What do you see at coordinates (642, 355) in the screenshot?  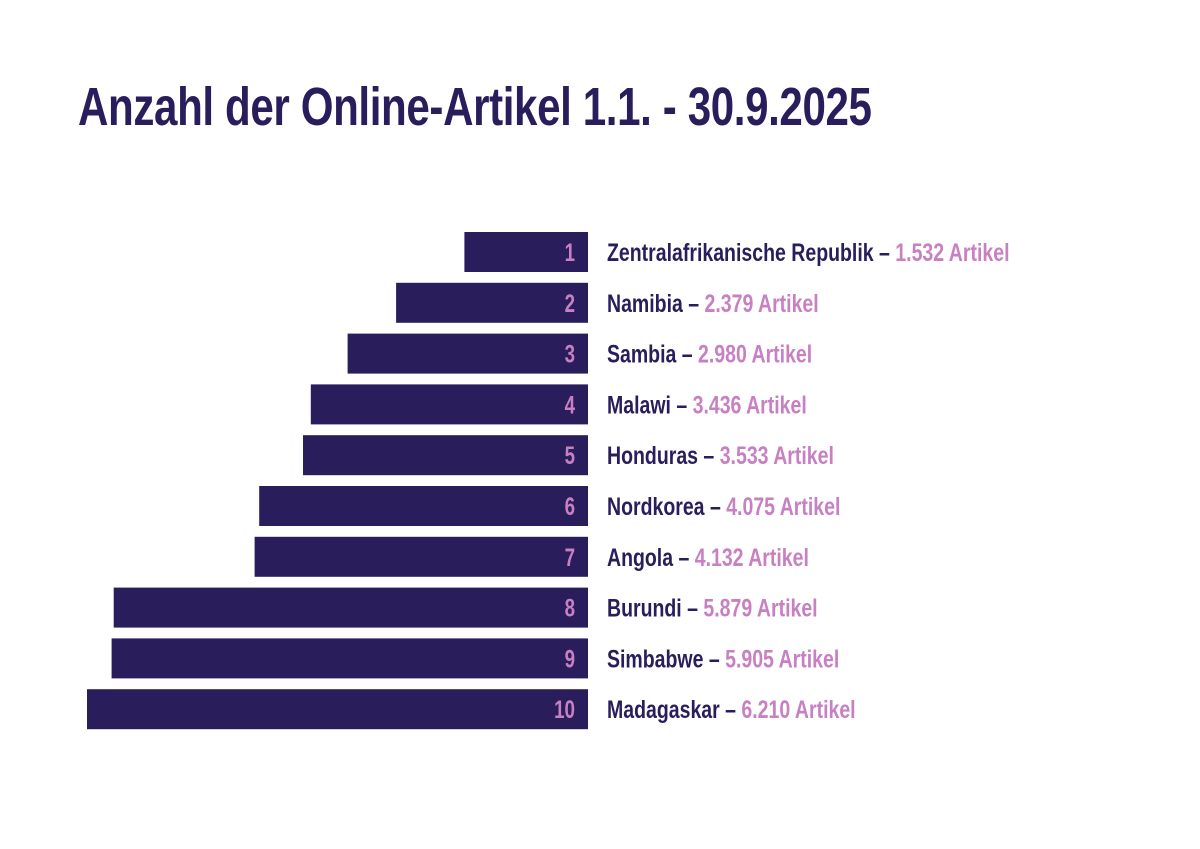 I see `country-label: Sambia` at bounding box center [642, 355].